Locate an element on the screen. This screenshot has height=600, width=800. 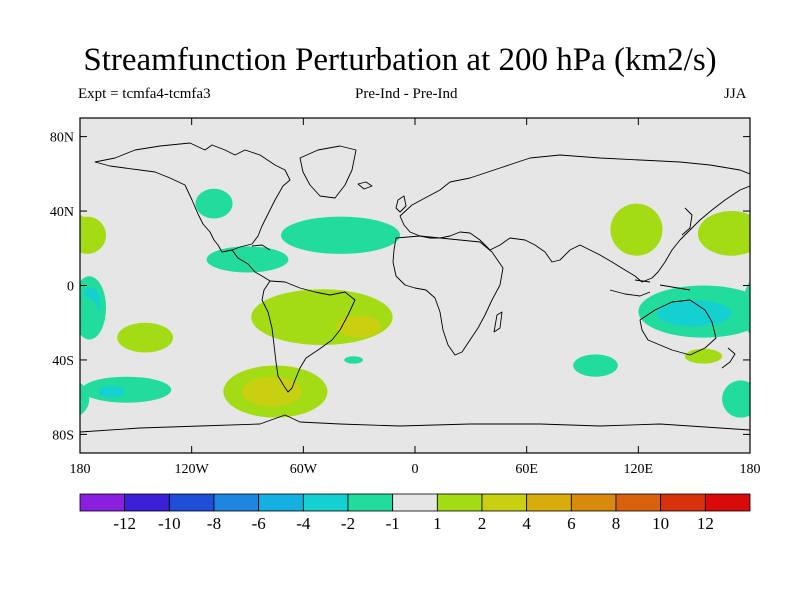
coast-south-america is located at coordinates (308, 336).